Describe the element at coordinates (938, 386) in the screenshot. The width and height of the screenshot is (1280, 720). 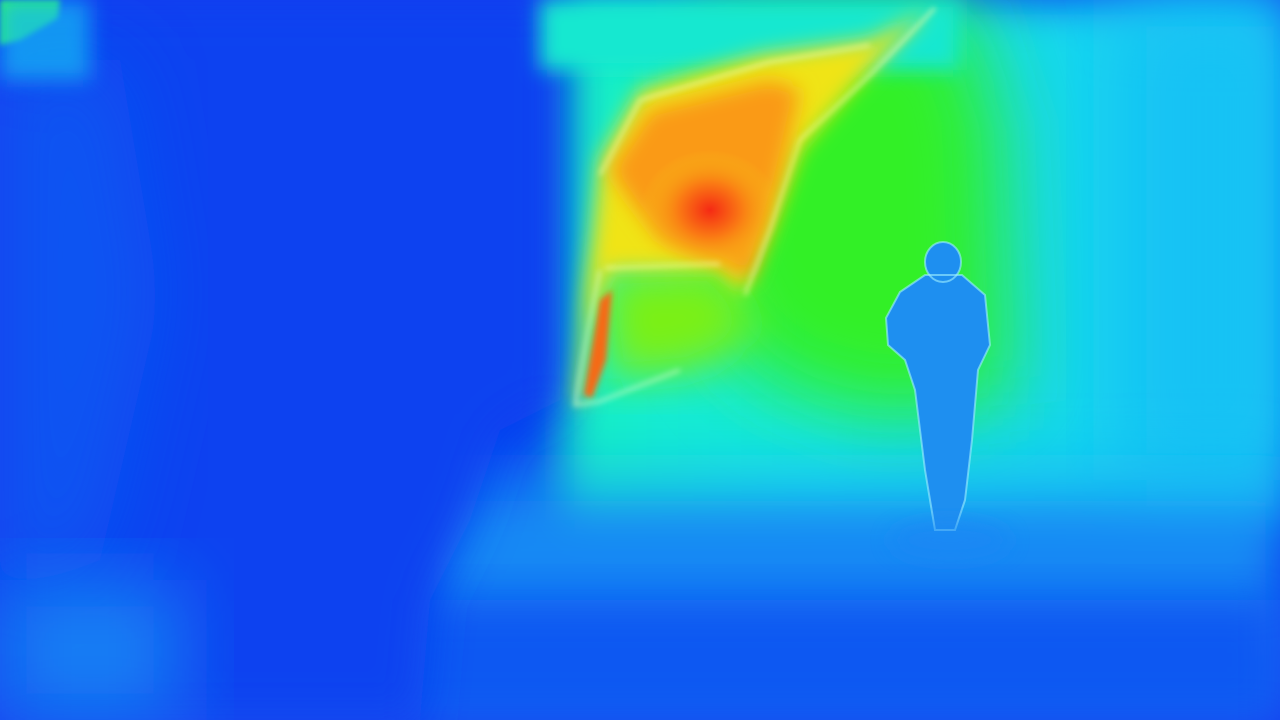
I see `standing-person-silhouette` at that location.